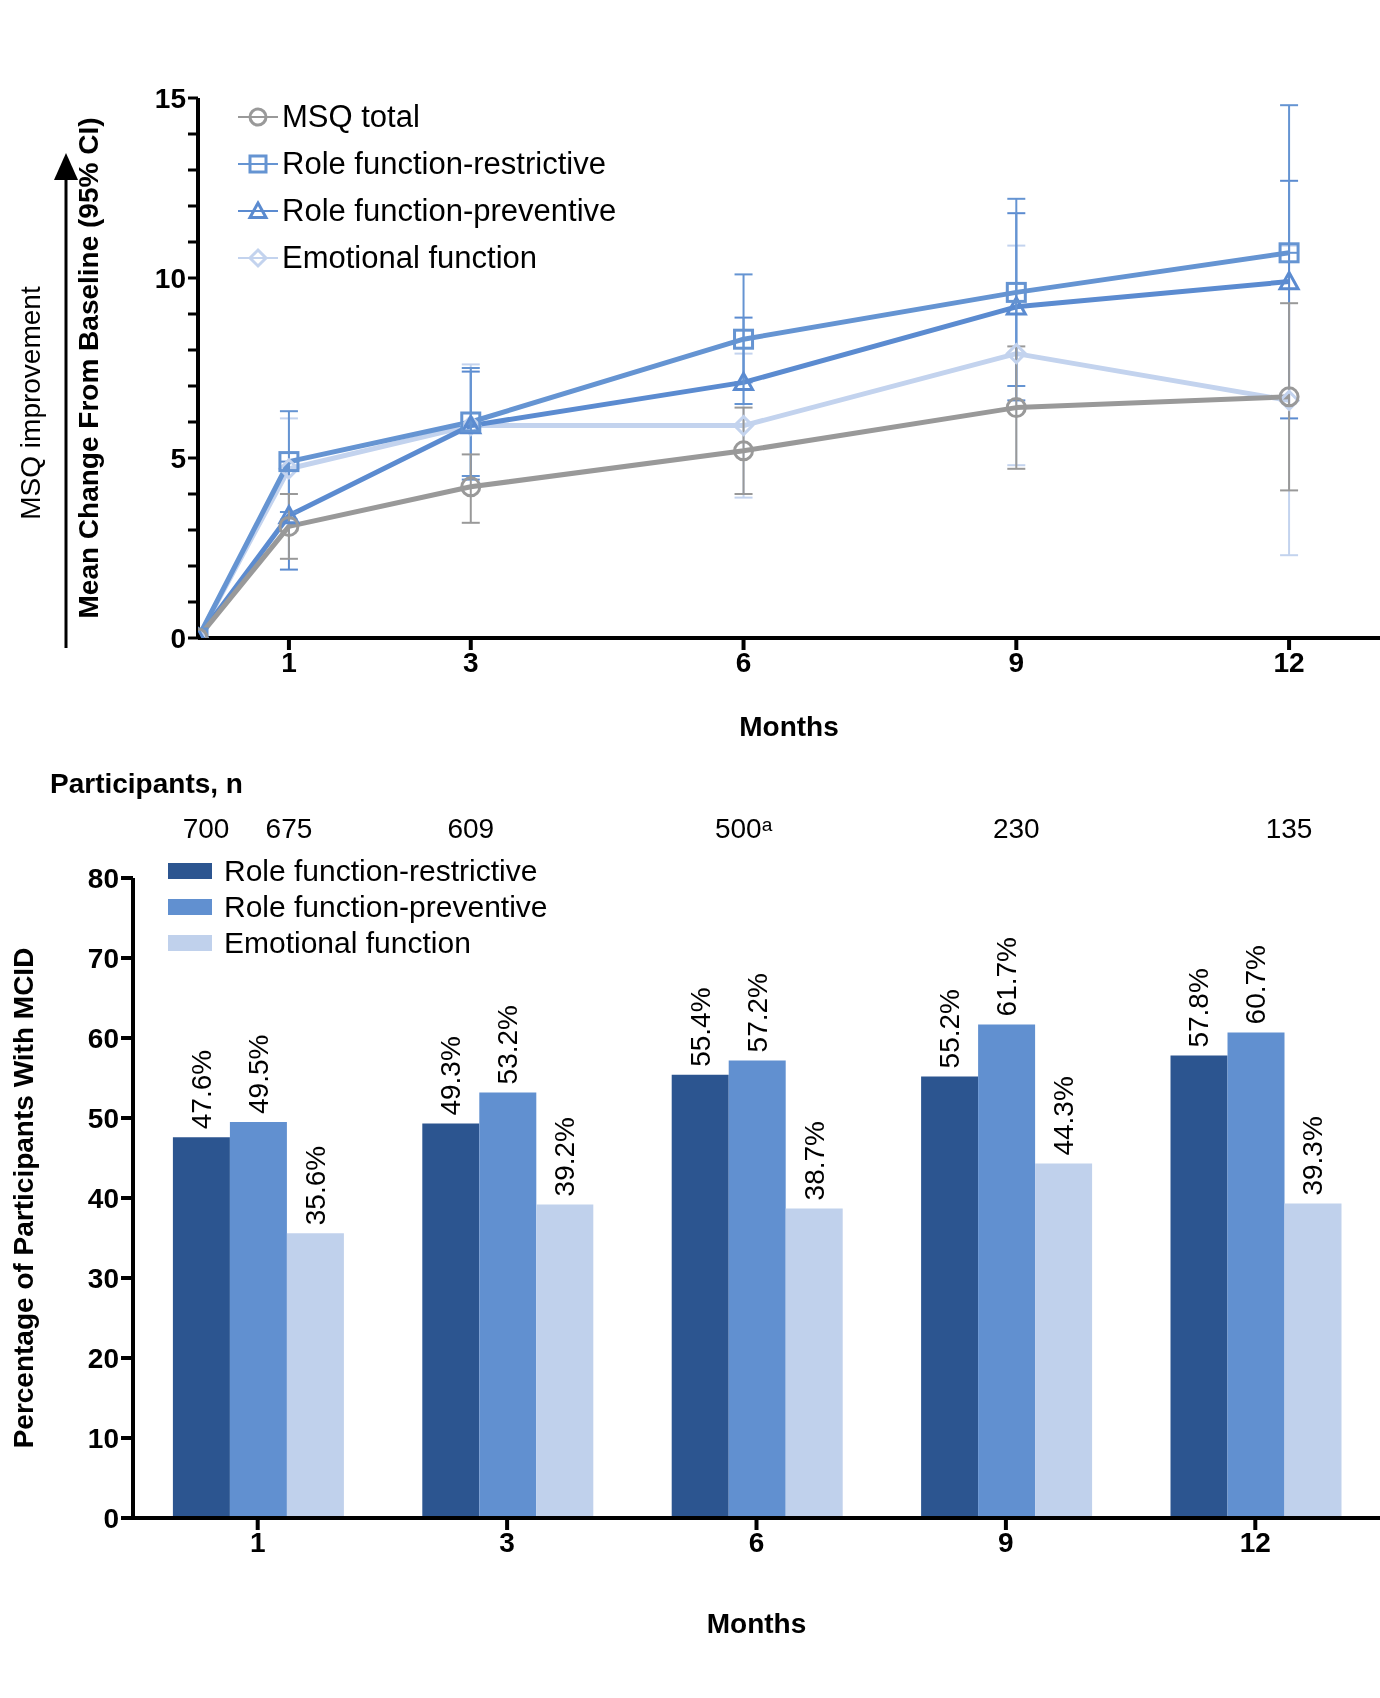 This screenshot has width=1380, height=1698. Describe the element at coordinates (178, 458) in the screenshot. I see `y-tick-label: 5` at that location.